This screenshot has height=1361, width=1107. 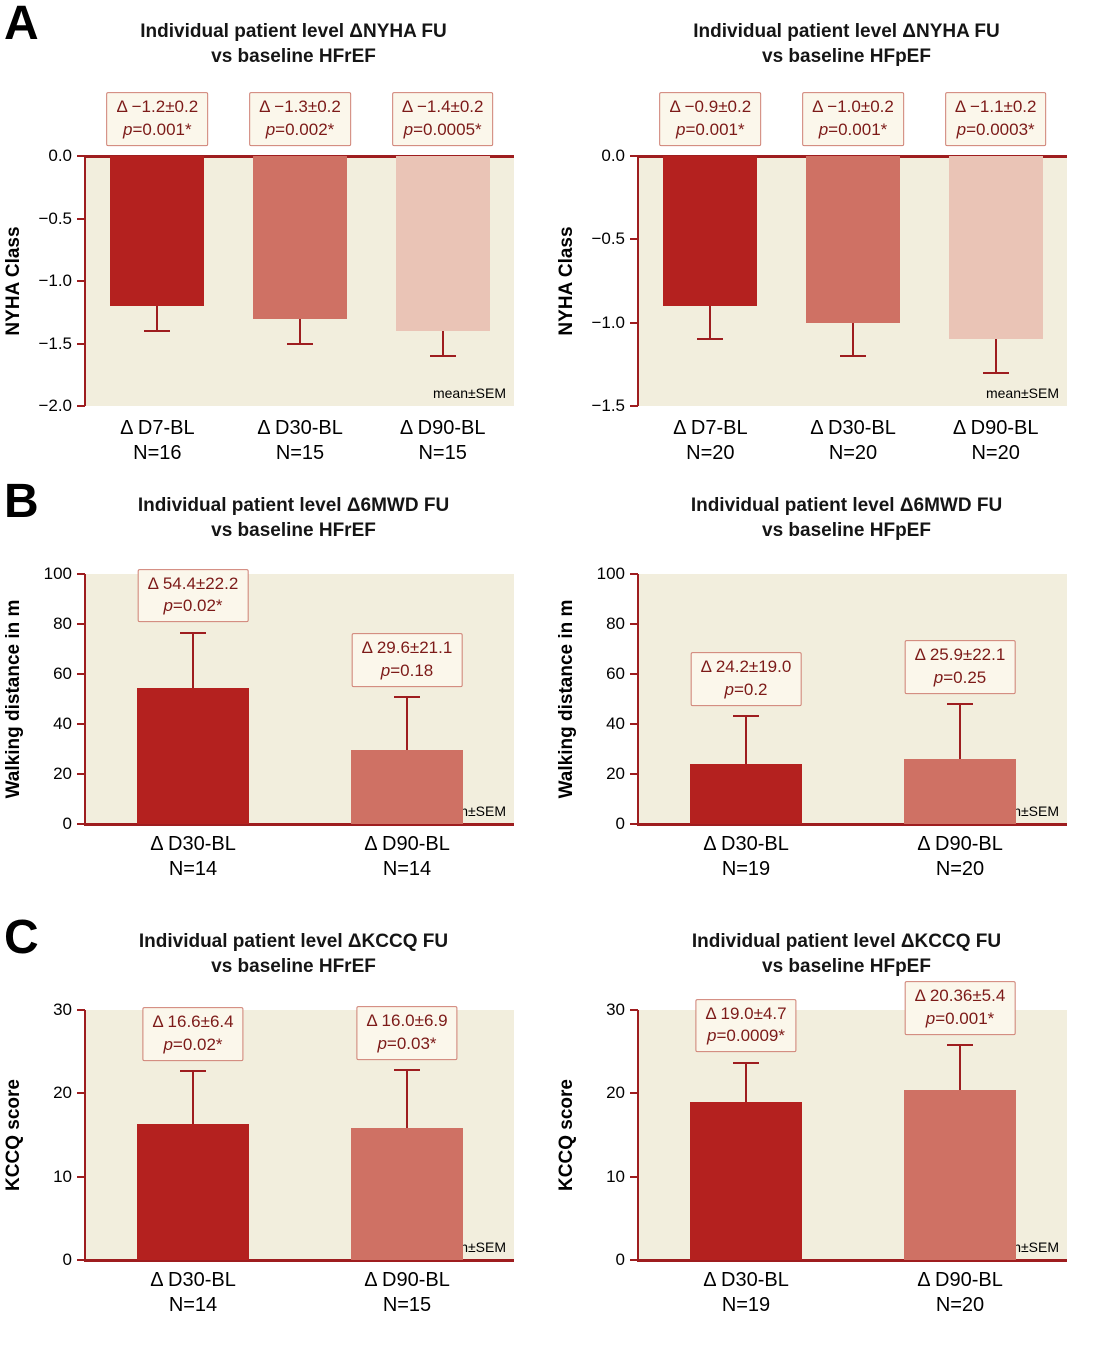 I want to click on y-axis-label: Walking distance in m, so click(x=13, y=699).